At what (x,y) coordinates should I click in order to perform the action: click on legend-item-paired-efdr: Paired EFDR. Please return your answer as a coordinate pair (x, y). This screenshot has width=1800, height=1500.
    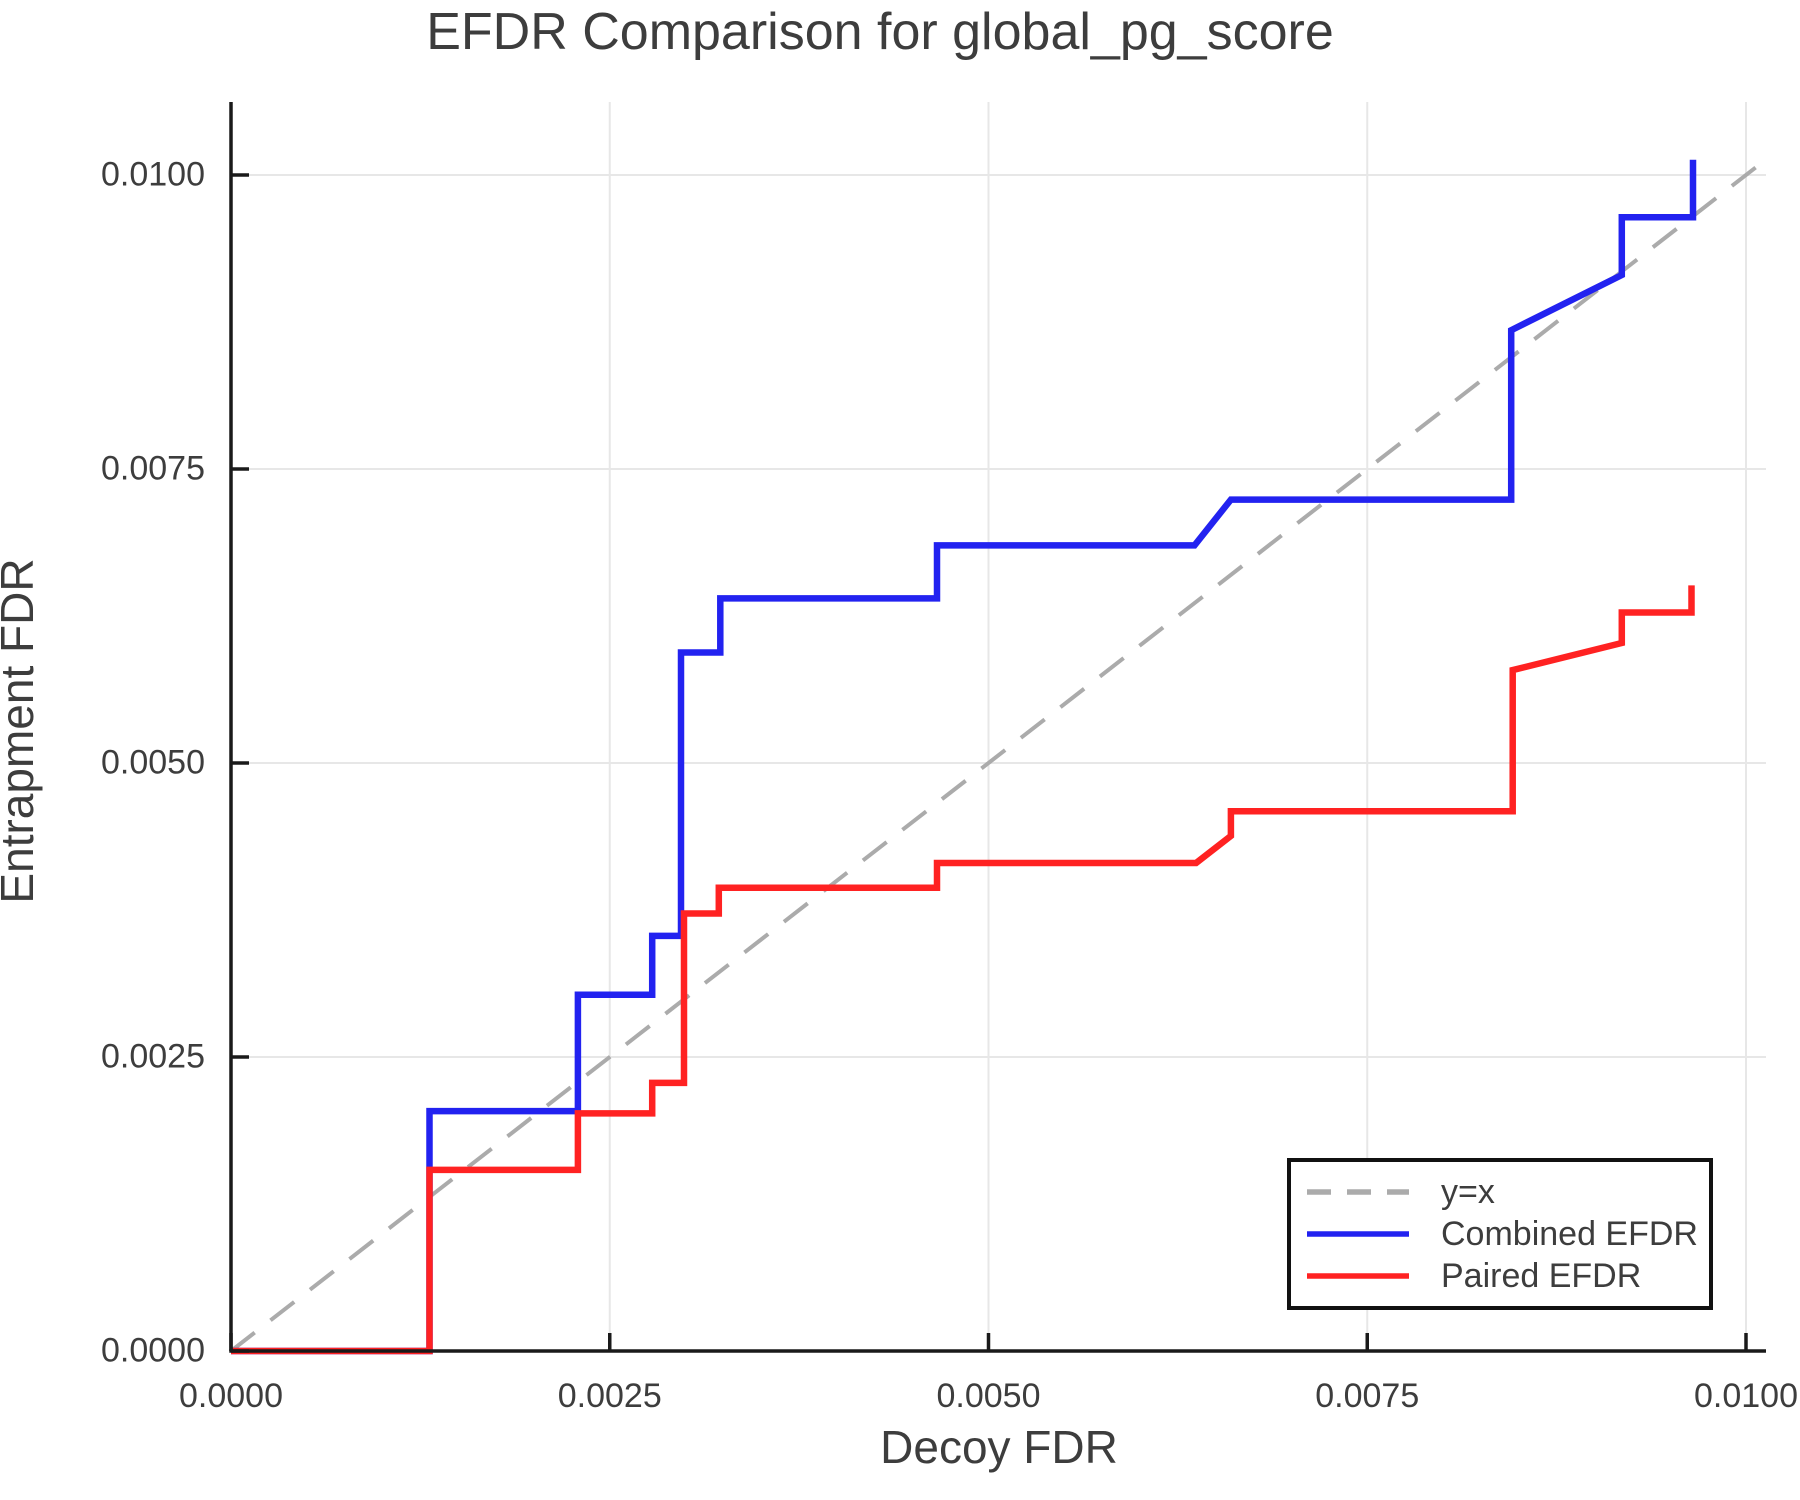
    Looking at the image, I should click on (1507, 1276).